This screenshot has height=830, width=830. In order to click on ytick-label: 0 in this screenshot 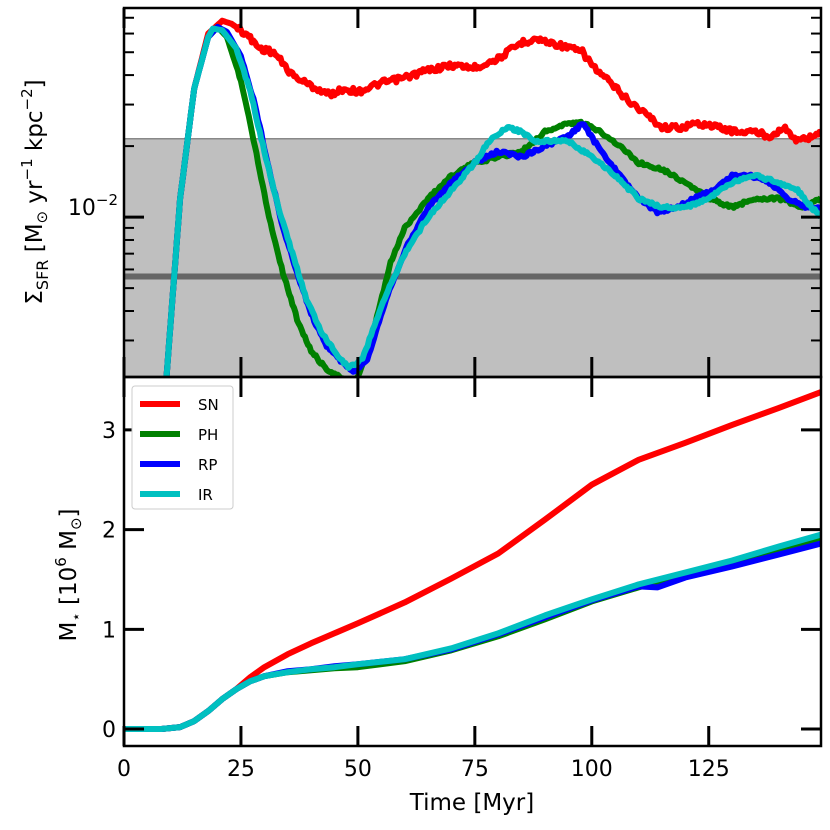, I will do `click(109, 730)`.